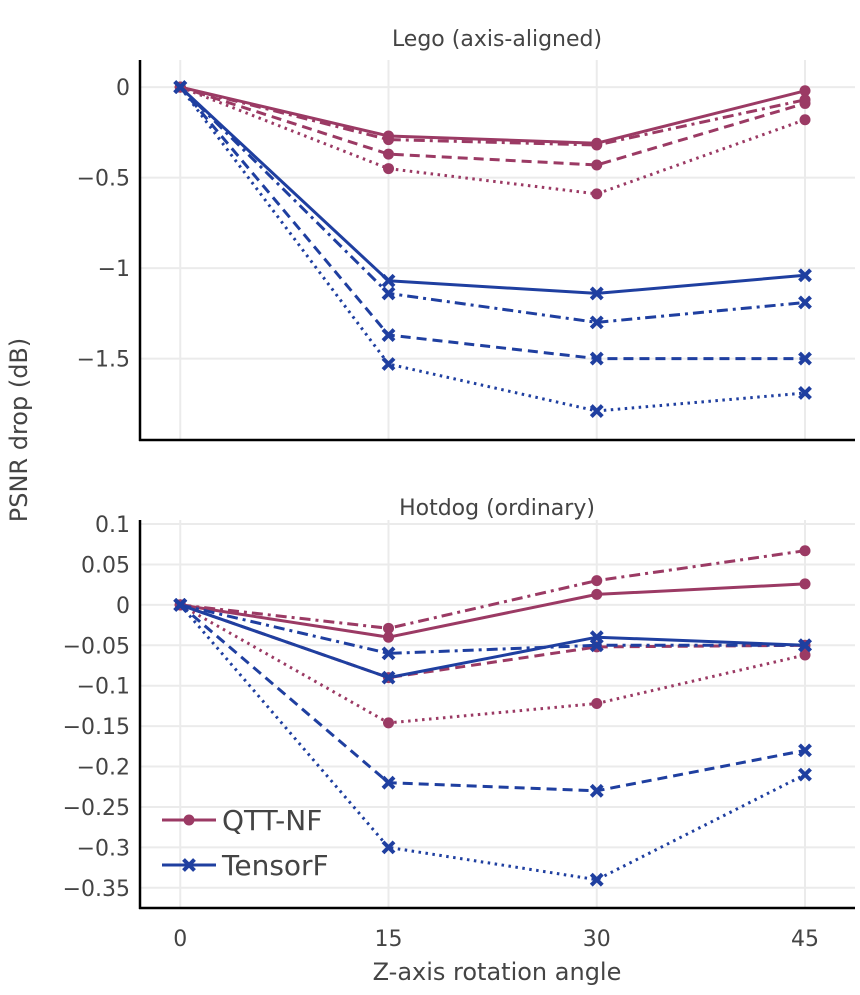 The image size is (860, 995). I want to click on series-tensorf-dashdot, so click(492, 629).